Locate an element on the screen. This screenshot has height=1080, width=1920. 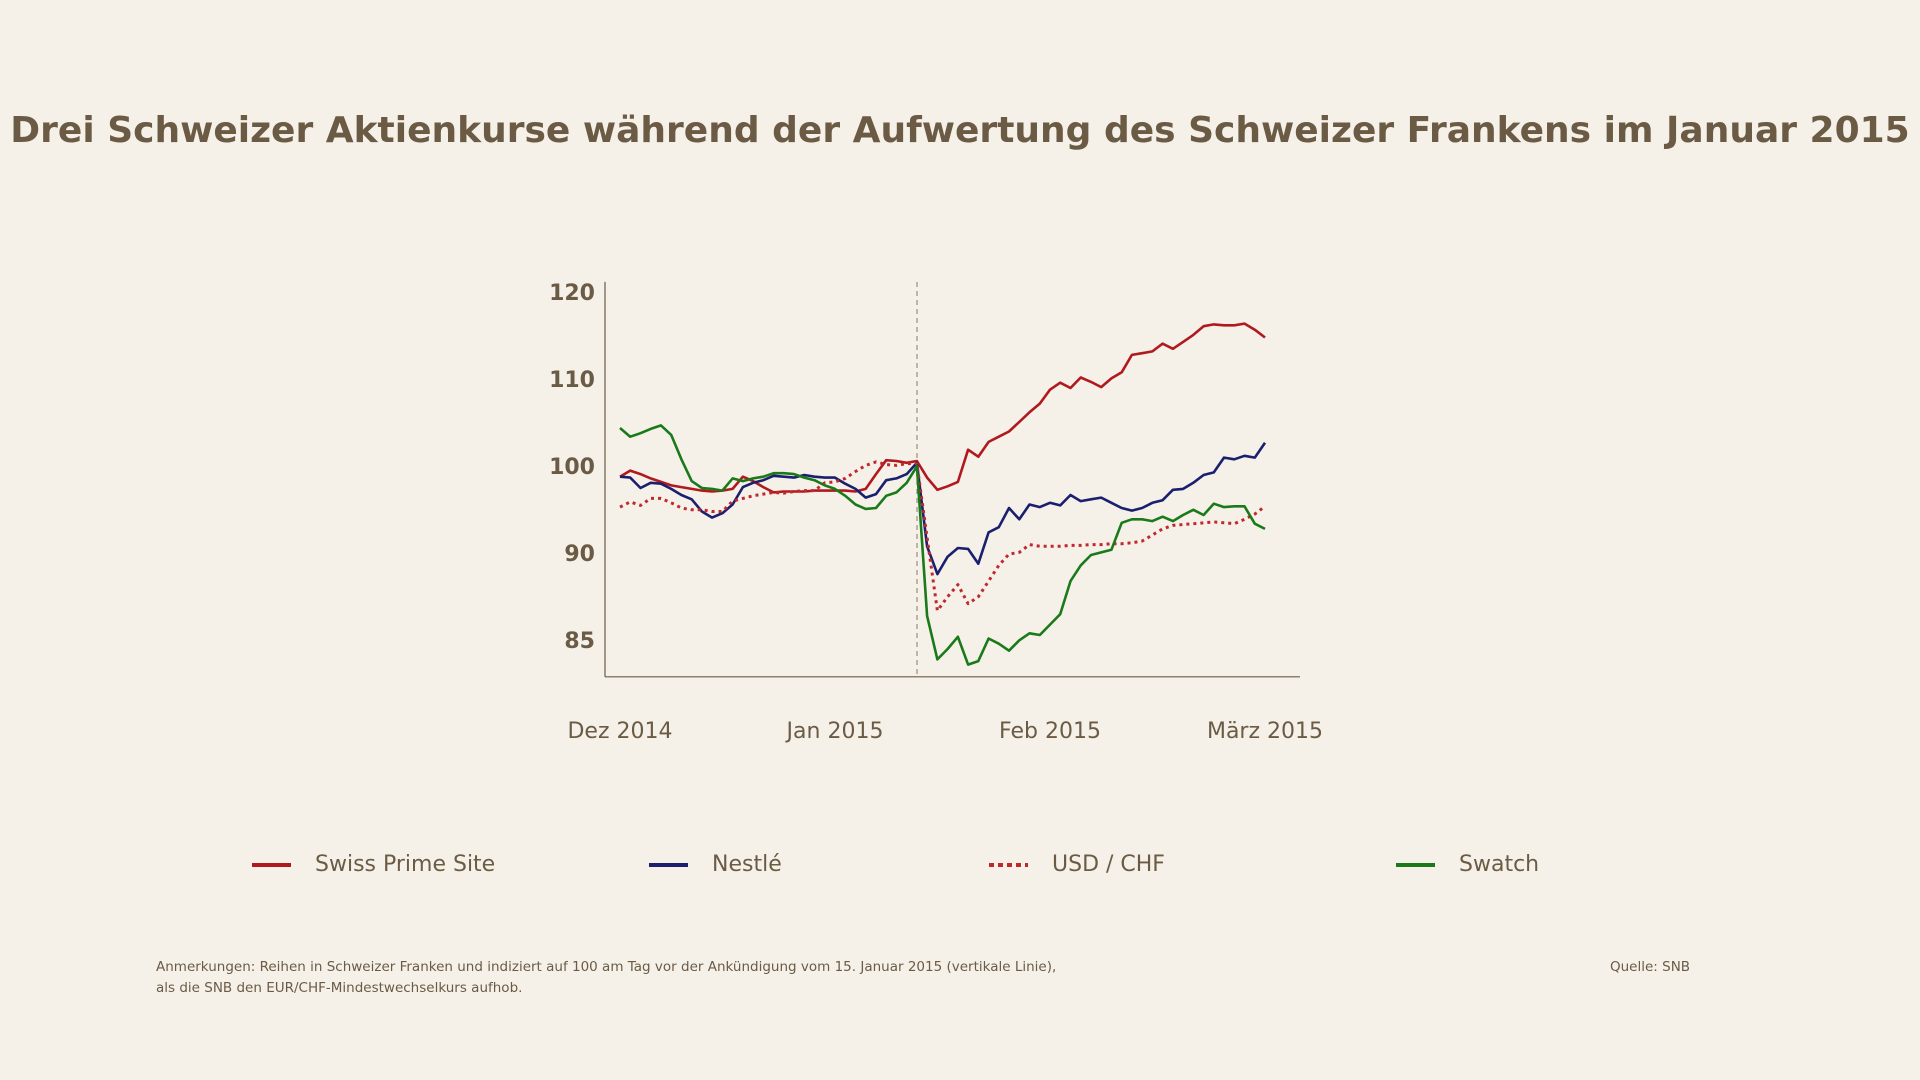
x-tick-label: Jan 2015 is located at coordinates (834, 731).